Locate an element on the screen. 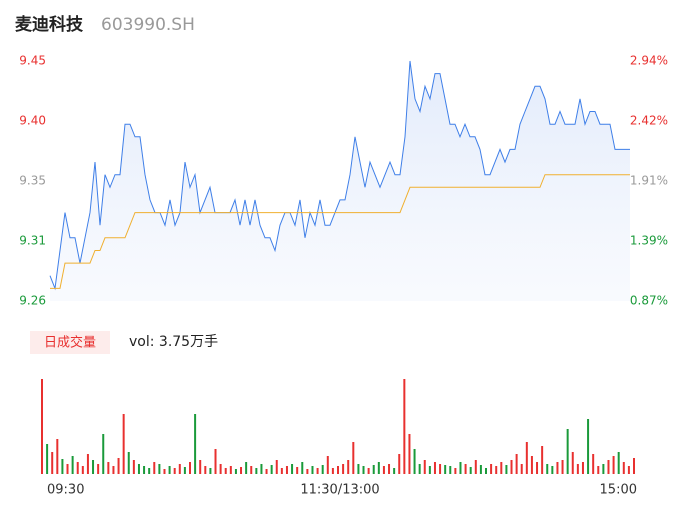 The image size is (686, 524). volume-badge is located at coordinates (70, 342).